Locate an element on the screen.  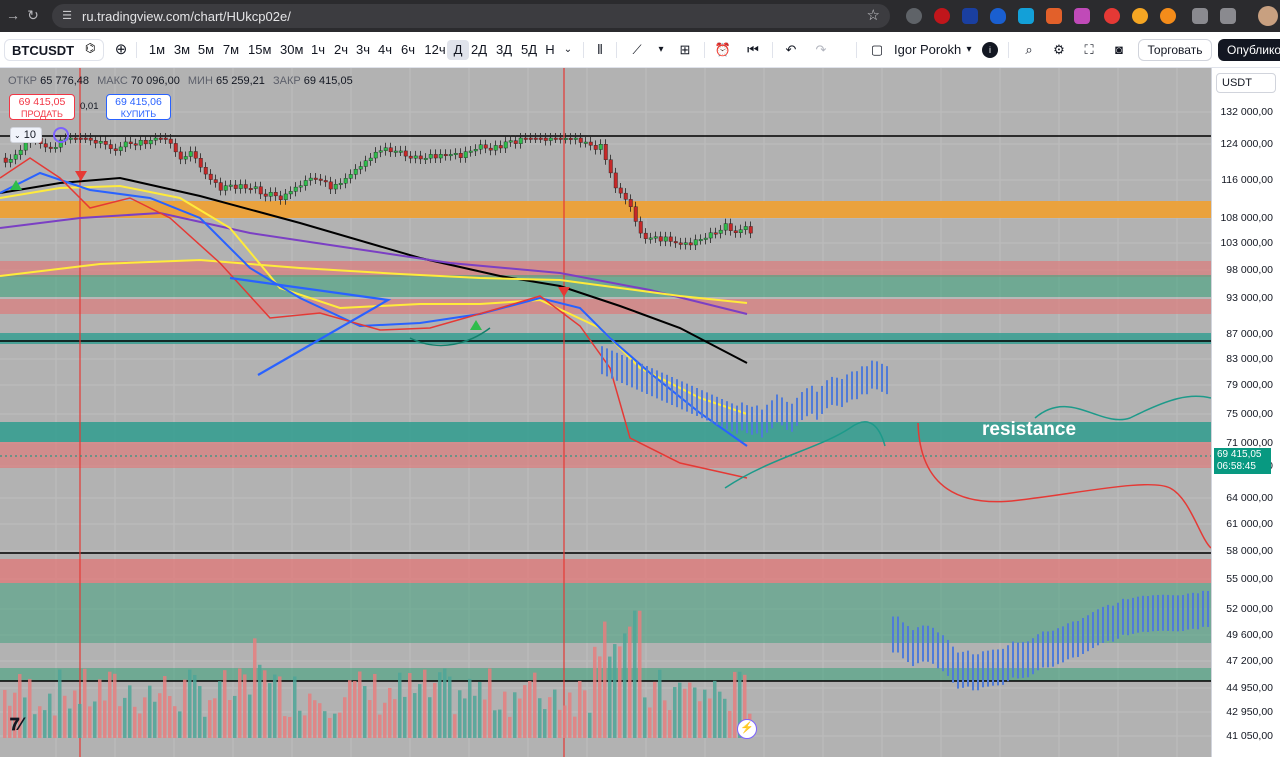
globe-icon is located at coordinates (914, 16).